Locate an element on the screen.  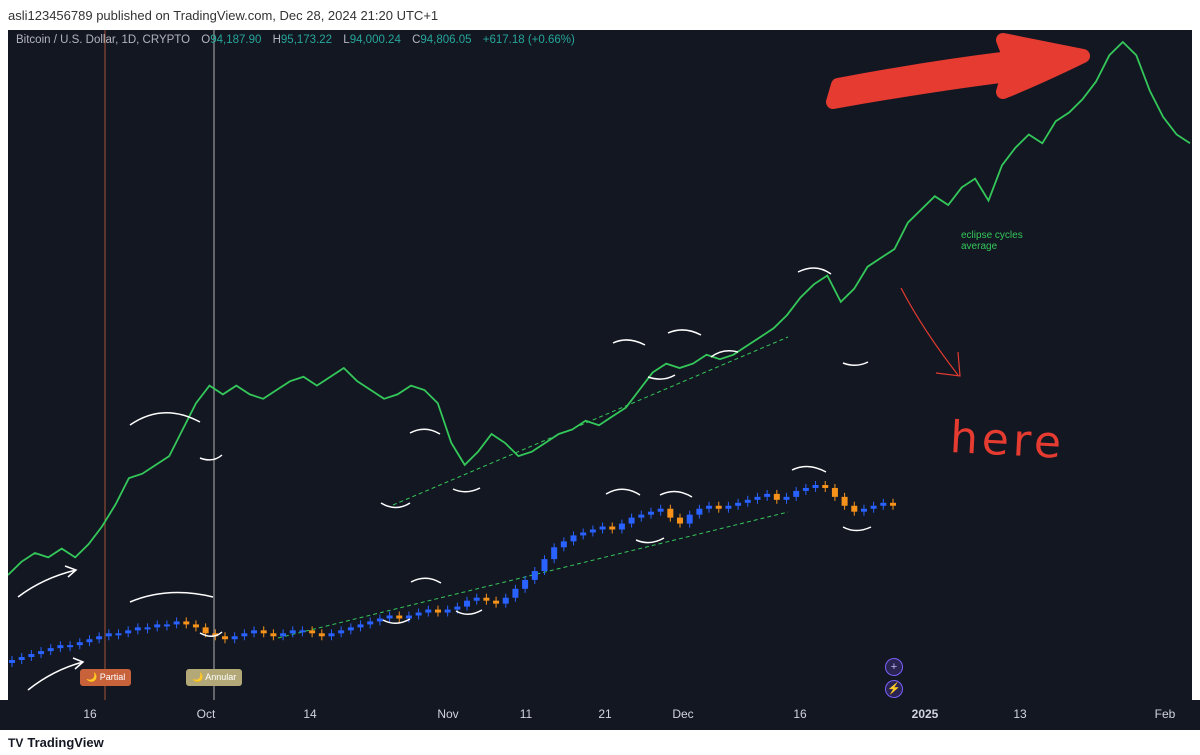
eclipse-label-line1: eclipse cycles is located at coordinates (992, 235).